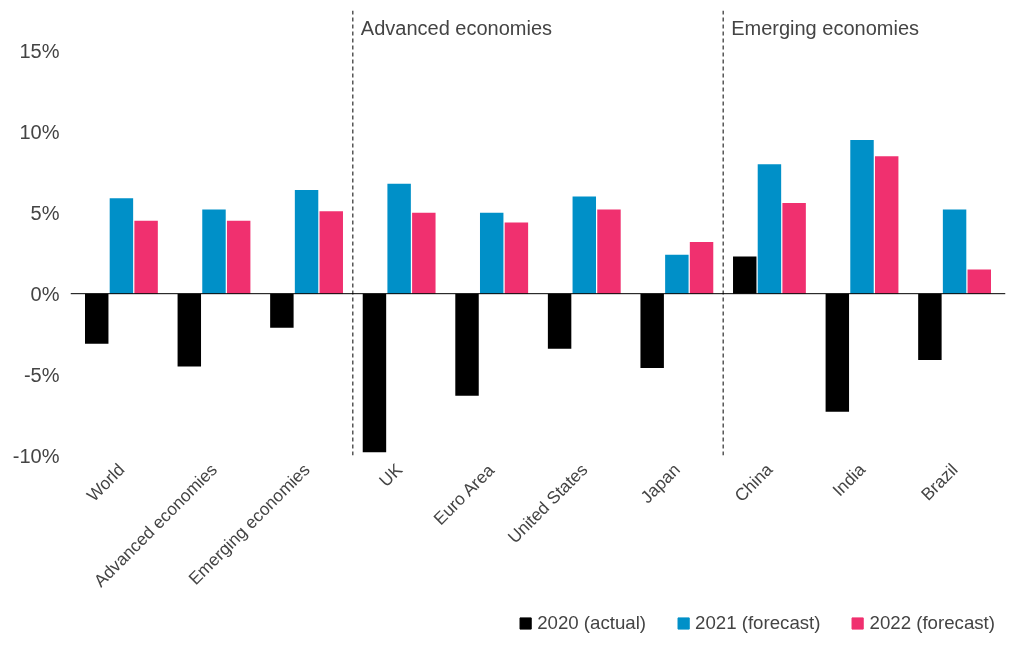 The image size is (1030, 653). What do you see at coordinates (825, 27) in the screenshot?
I see `annotation: Emerging economies` at bounding box center [825, 27].